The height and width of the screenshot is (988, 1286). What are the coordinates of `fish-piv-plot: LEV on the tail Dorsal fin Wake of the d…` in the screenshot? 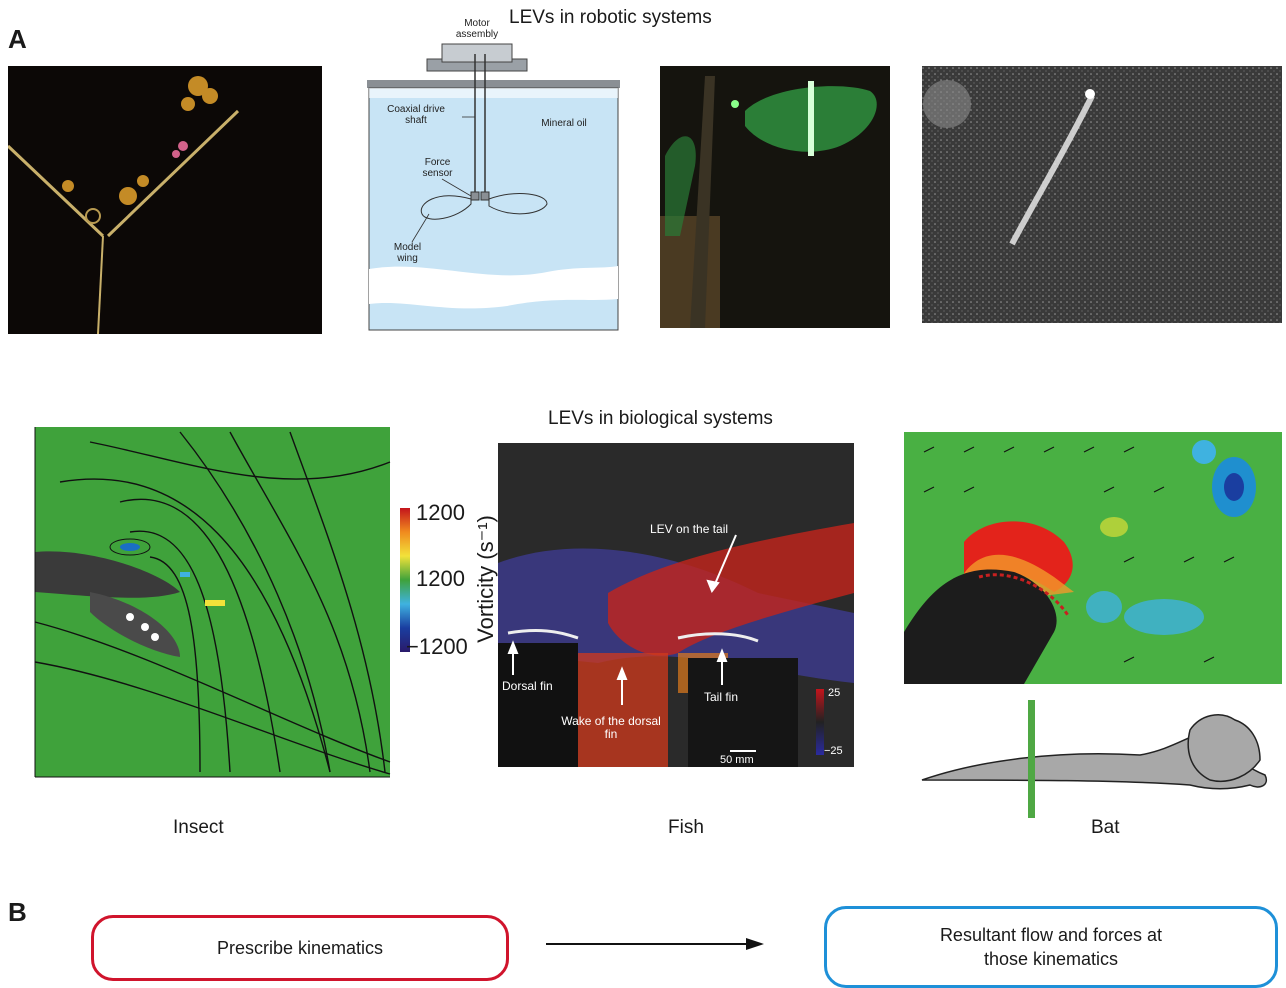 It's located at (676, 605).